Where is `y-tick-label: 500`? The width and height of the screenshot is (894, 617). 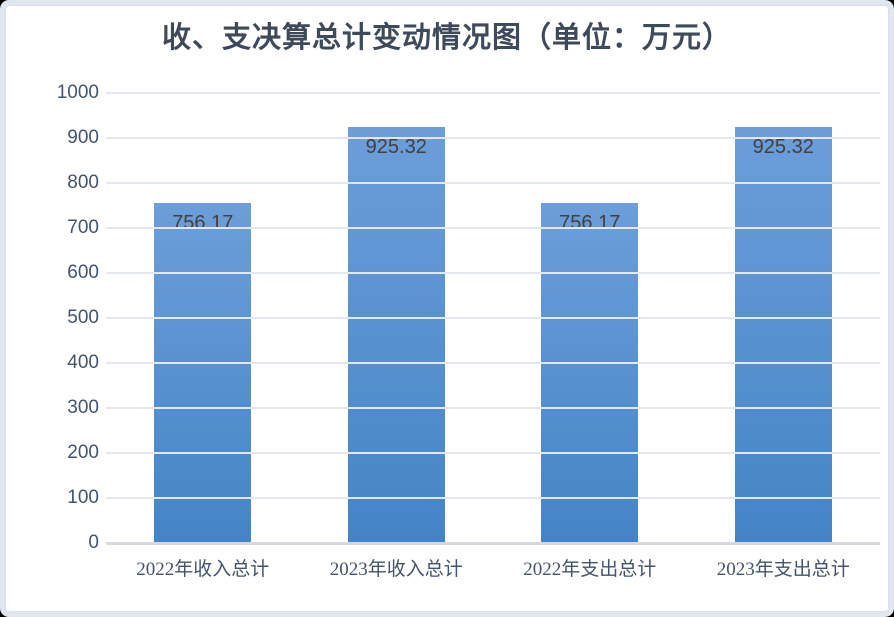
y-tick-label: 500 is located at coordinates (83, 317).